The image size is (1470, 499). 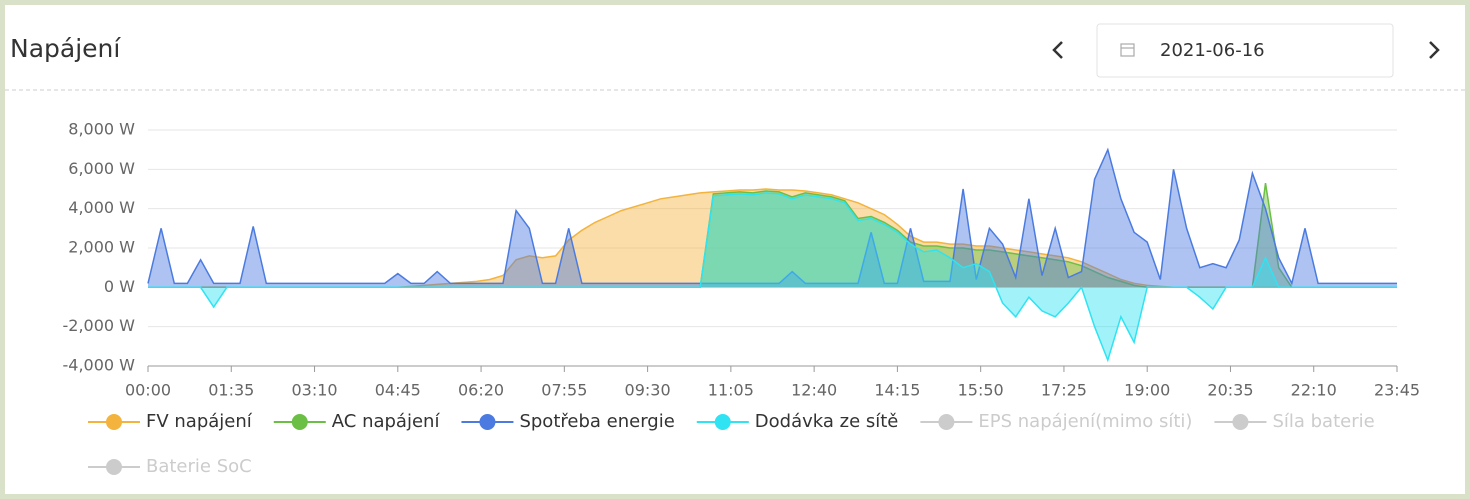 What do you see at coordinates (1434, 50) in the screenshot?
I see `next-day` at bounding box center [1434, 50].